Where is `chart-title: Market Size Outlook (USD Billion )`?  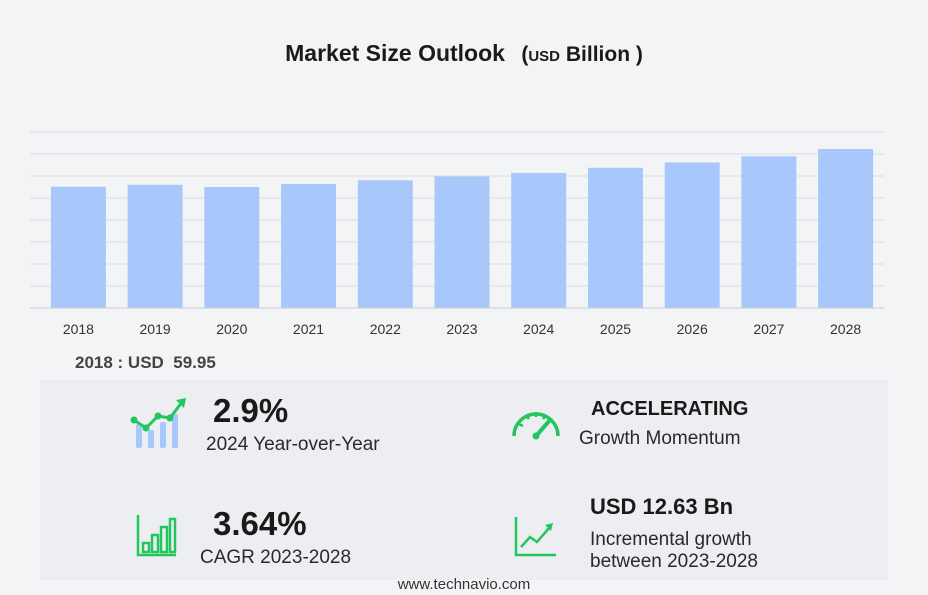 chart-title: Market Size Outlook (USD Billion ) is located at coordinates (464, 53).